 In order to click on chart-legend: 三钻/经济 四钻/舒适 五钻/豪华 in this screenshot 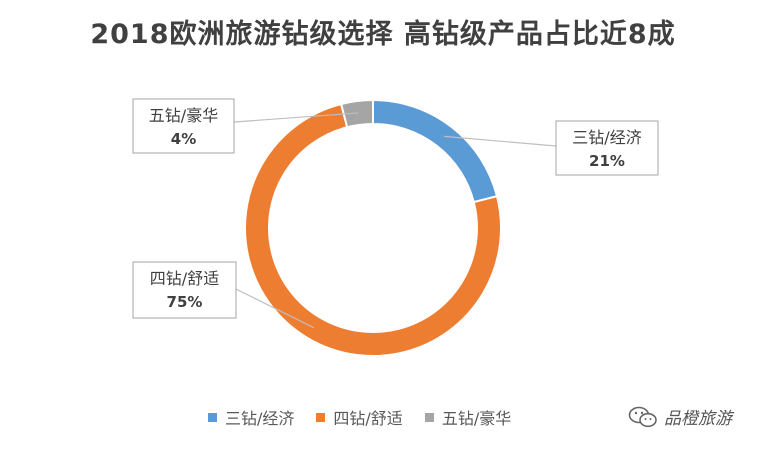, I will do `click(359, 417)`.